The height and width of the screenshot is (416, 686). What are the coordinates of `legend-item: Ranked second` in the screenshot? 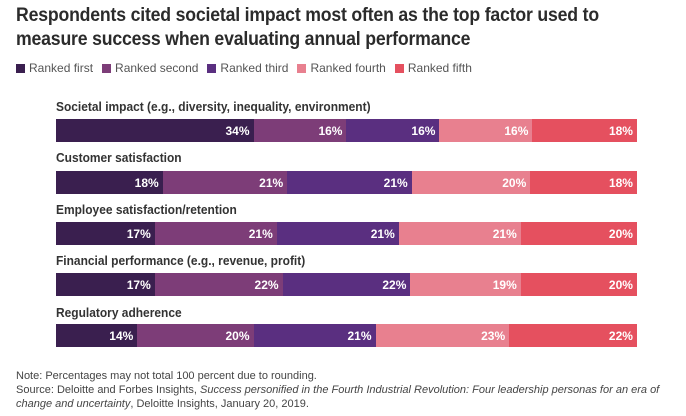 It's located at (150, 68).